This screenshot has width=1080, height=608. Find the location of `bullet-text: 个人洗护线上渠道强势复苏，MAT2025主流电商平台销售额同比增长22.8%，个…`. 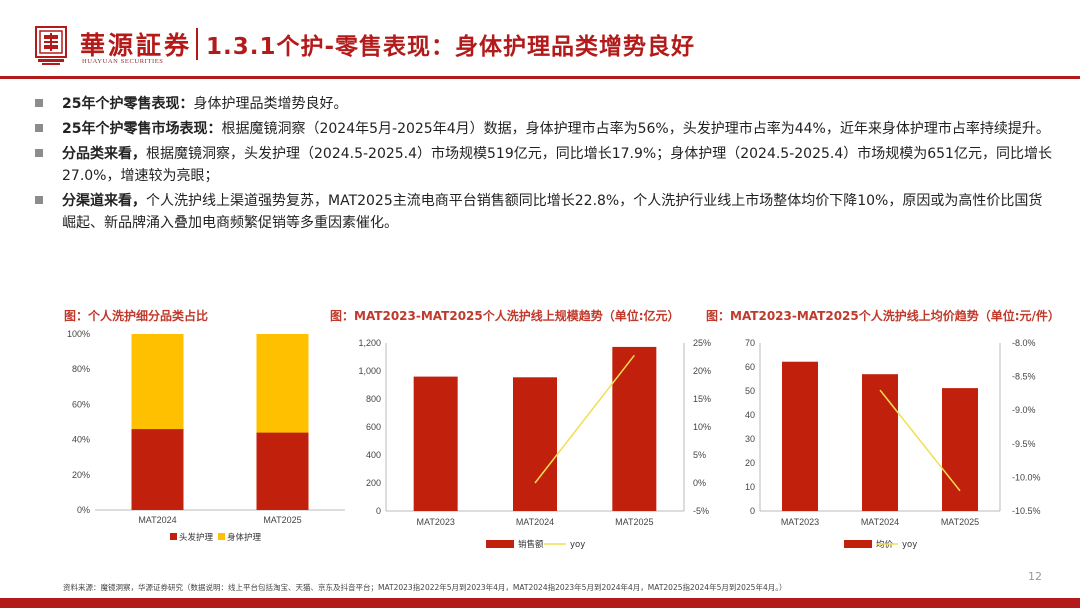

bullet-text: 个人洗护线上渠道强势复苏，MAT2025主流电商平台销售额同比增长22.8%，个… is located at coordinates (552, 212).